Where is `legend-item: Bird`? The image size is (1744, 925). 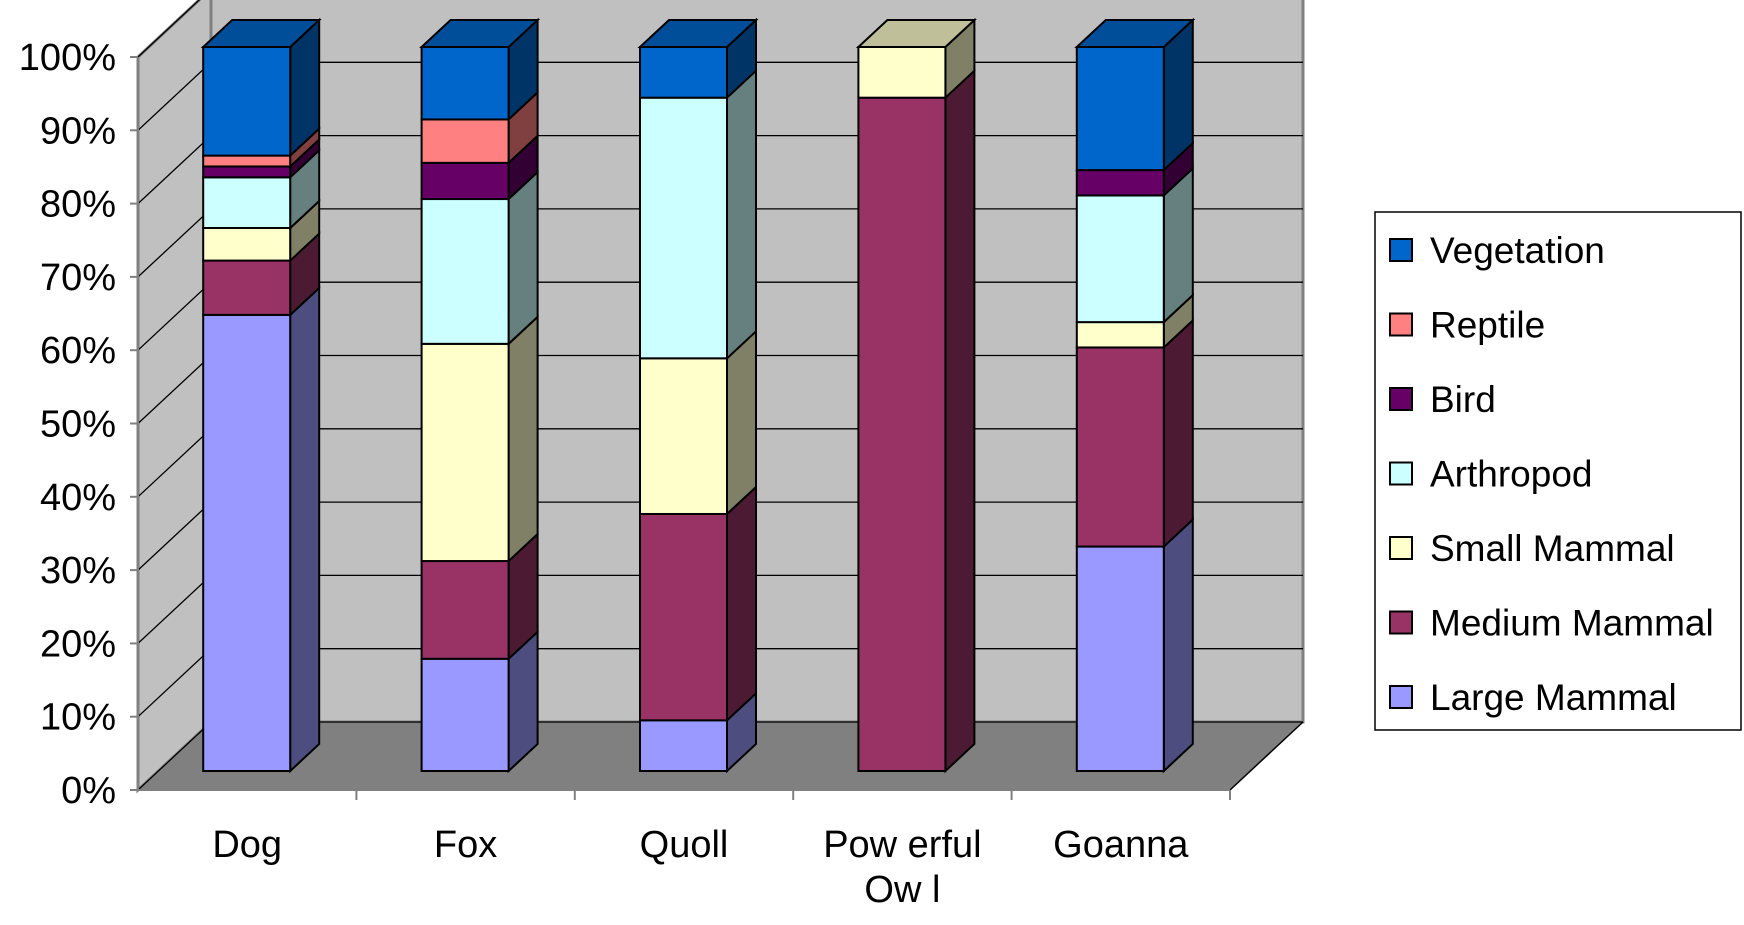 legend-item: Bird is located at coordinates (1442, 399).